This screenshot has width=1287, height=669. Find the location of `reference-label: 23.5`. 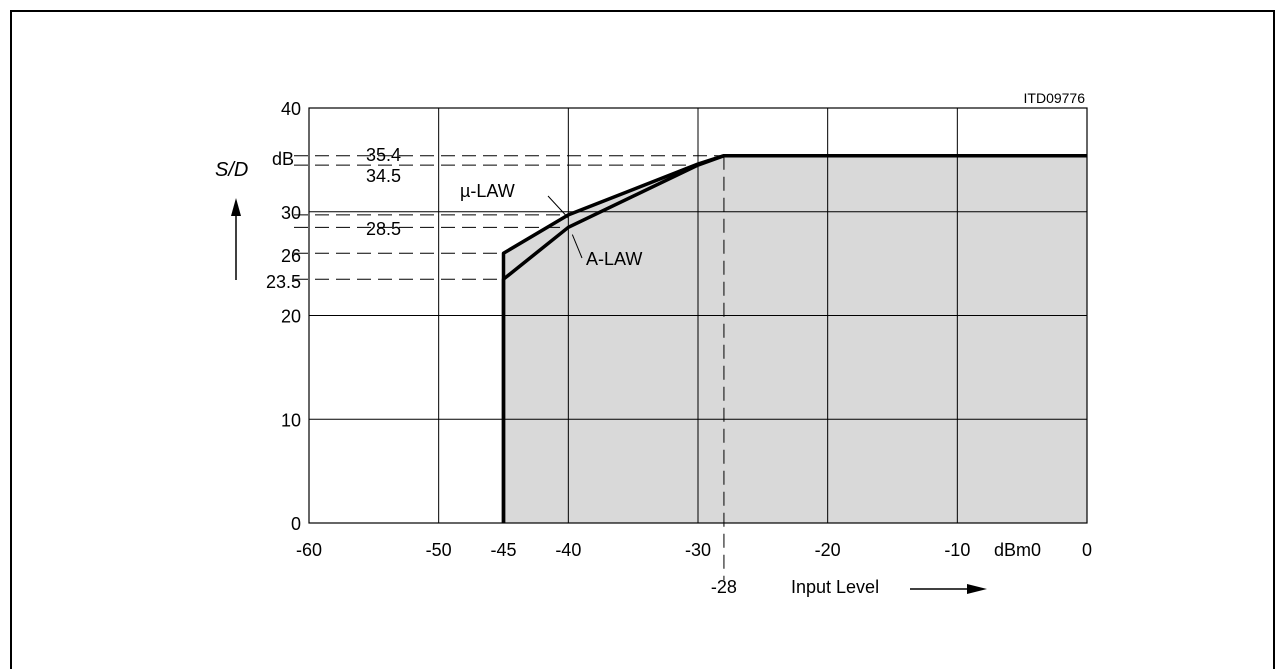

reference-label: 23.5 is located at coordinates (283, 282).